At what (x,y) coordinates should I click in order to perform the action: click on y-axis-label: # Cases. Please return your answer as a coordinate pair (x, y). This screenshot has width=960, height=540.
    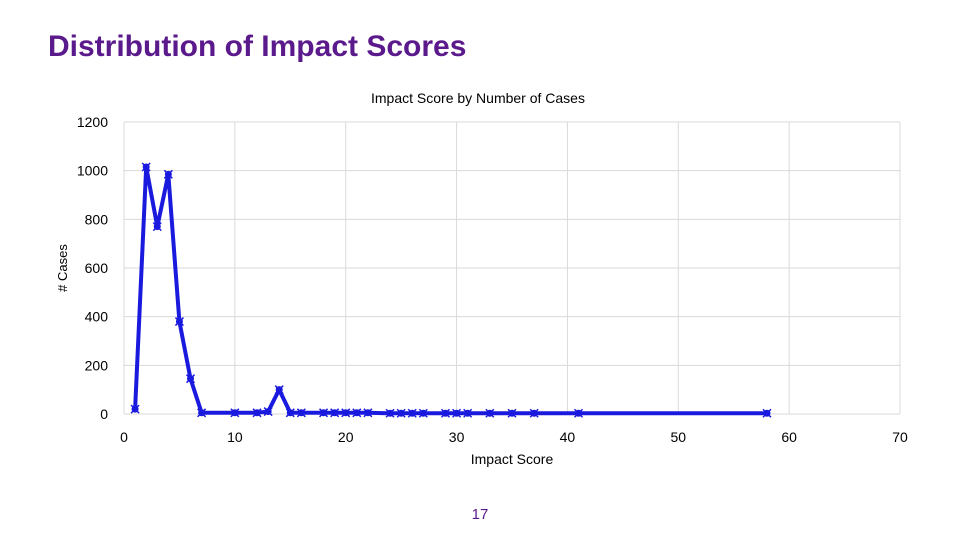
    Looking at the image, I should click on (62, 268).